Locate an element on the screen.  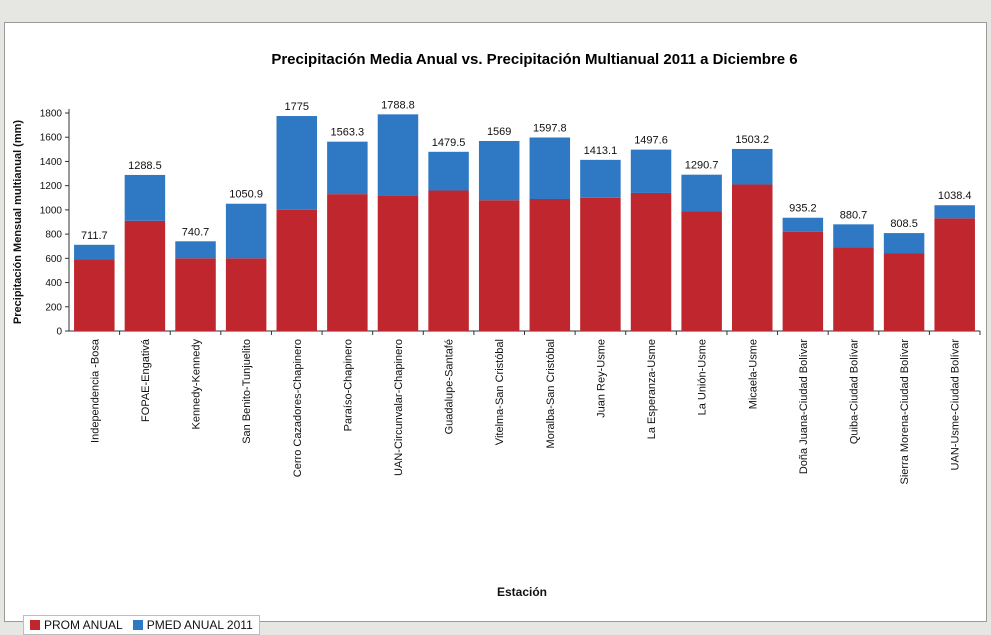
y-tick-label-2: 400 is located at coordinates (53, 283).